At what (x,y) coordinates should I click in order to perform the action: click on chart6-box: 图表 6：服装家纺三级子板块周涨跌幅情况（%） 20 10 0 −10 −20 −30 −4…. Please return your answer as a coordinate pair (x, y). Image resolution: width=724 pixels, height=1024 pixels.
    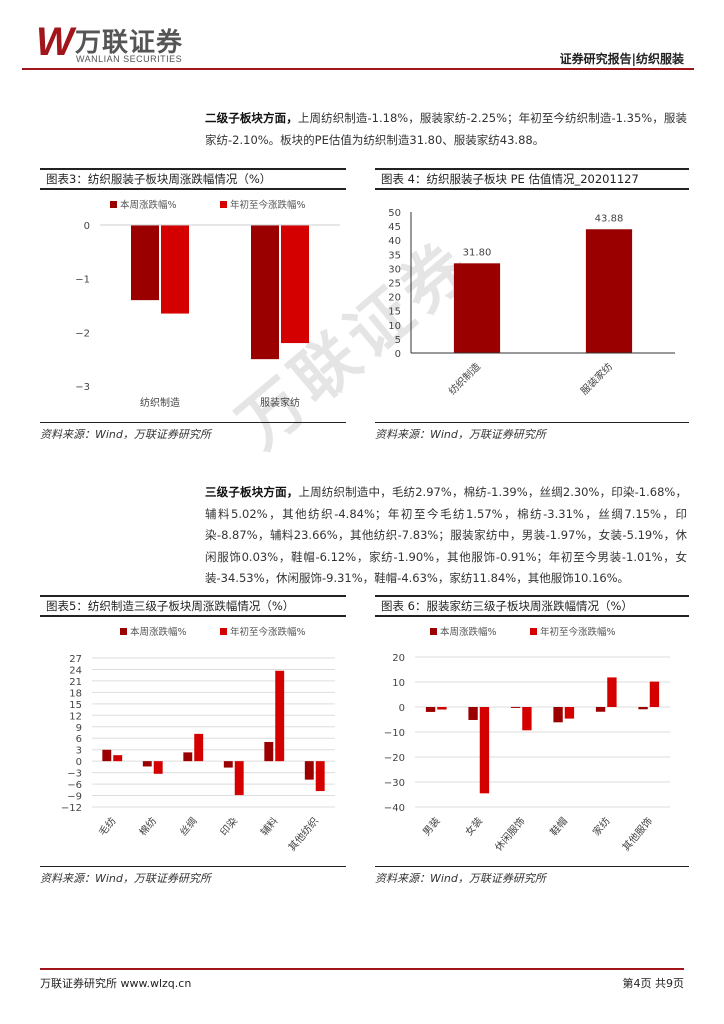
    Looking at the image, I should click on (532, 740).